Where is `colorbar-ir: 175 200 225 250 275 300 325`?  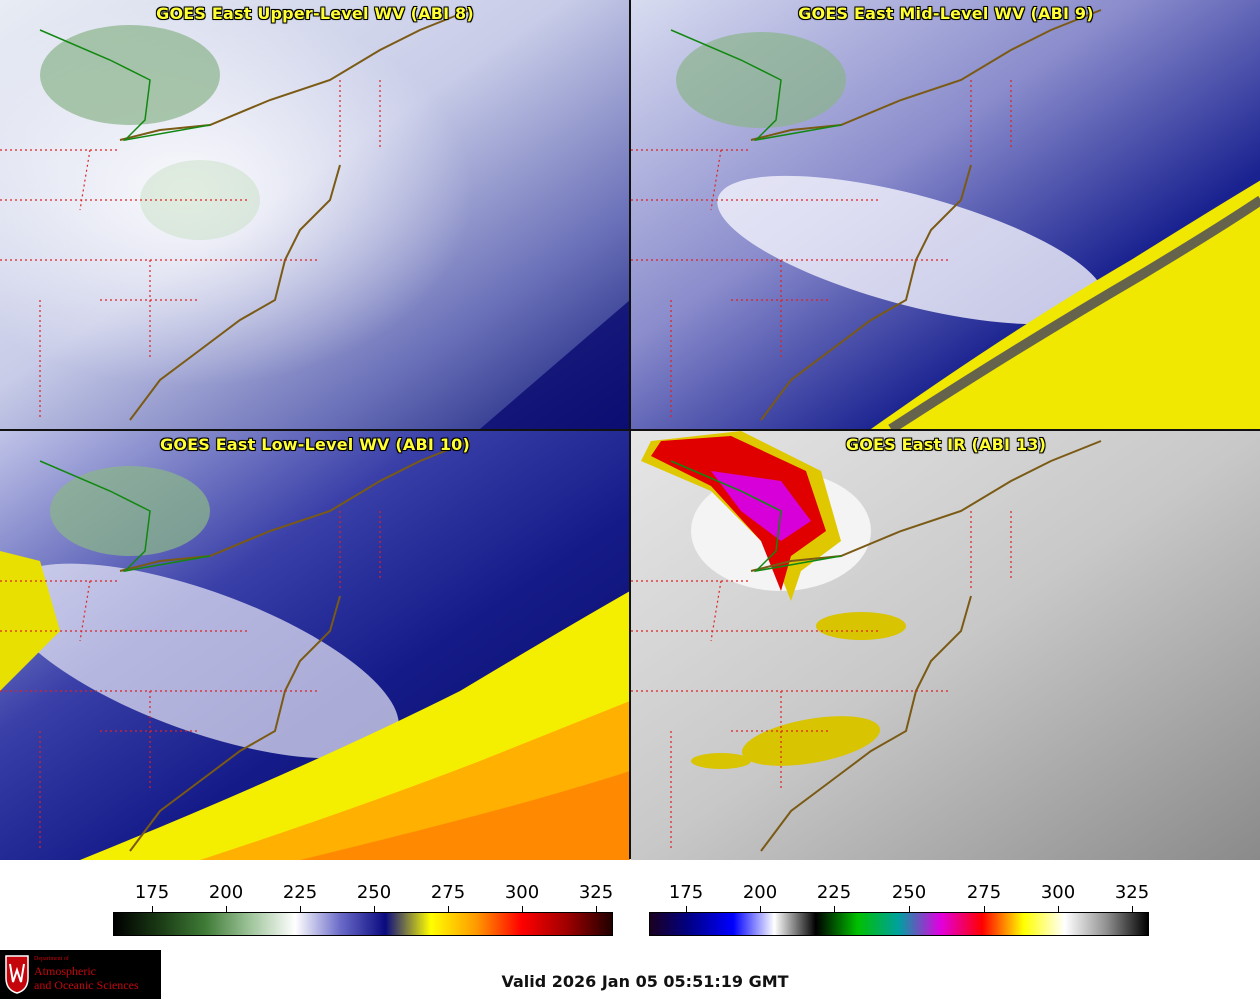 colorbar-ir: 175 200 225 250 275 300 325 is located at coordinates (899, 908).